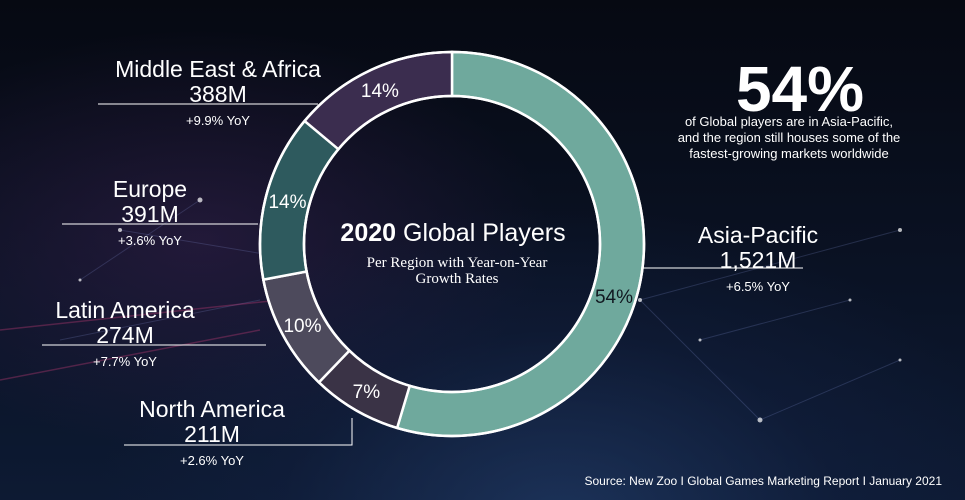  I want to click on region-name: Asia-Pacific, so click(758, 235).